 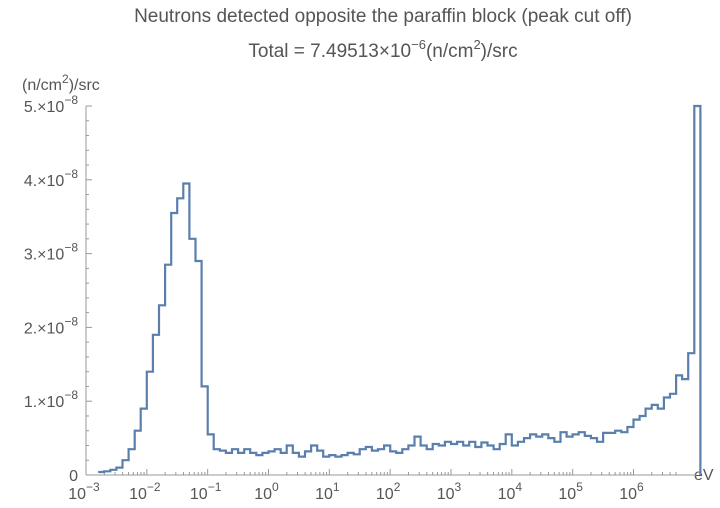 What do you see at coordinates (640, 487) in the screenshot?
I see `x-tick-label-exp: 6` at bounding box center [640, 487].